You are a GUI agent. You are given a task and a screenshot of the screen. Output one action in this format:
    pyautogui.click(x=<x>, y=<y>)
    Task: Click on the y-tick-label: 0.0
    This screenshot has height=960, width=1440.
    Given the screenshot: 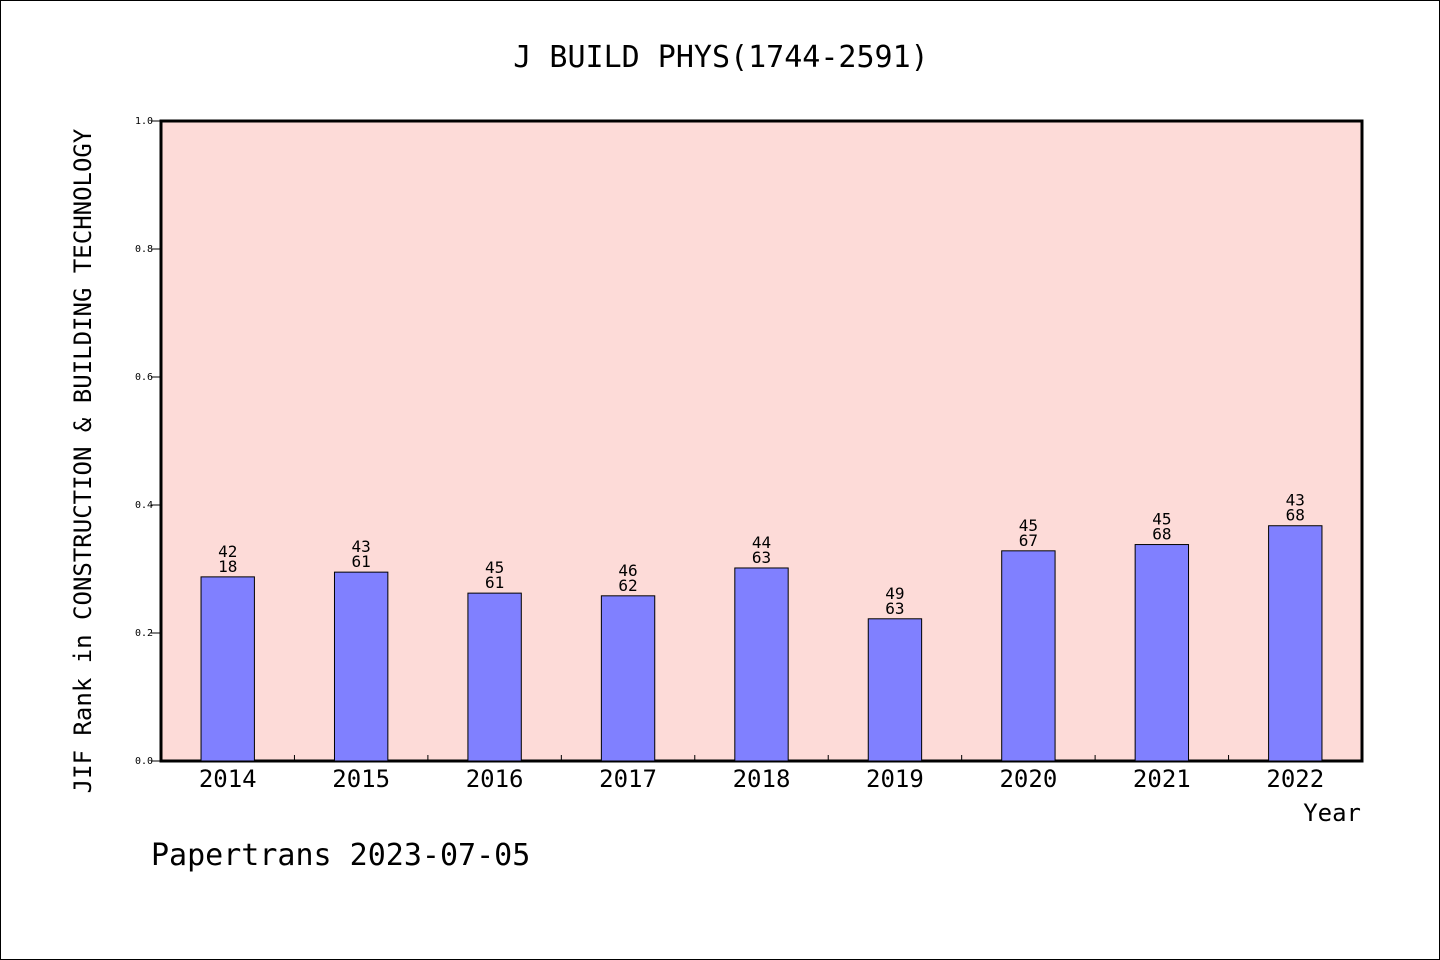 What is the action you would take?
    pyautogui.click(x=144, y=761)
    